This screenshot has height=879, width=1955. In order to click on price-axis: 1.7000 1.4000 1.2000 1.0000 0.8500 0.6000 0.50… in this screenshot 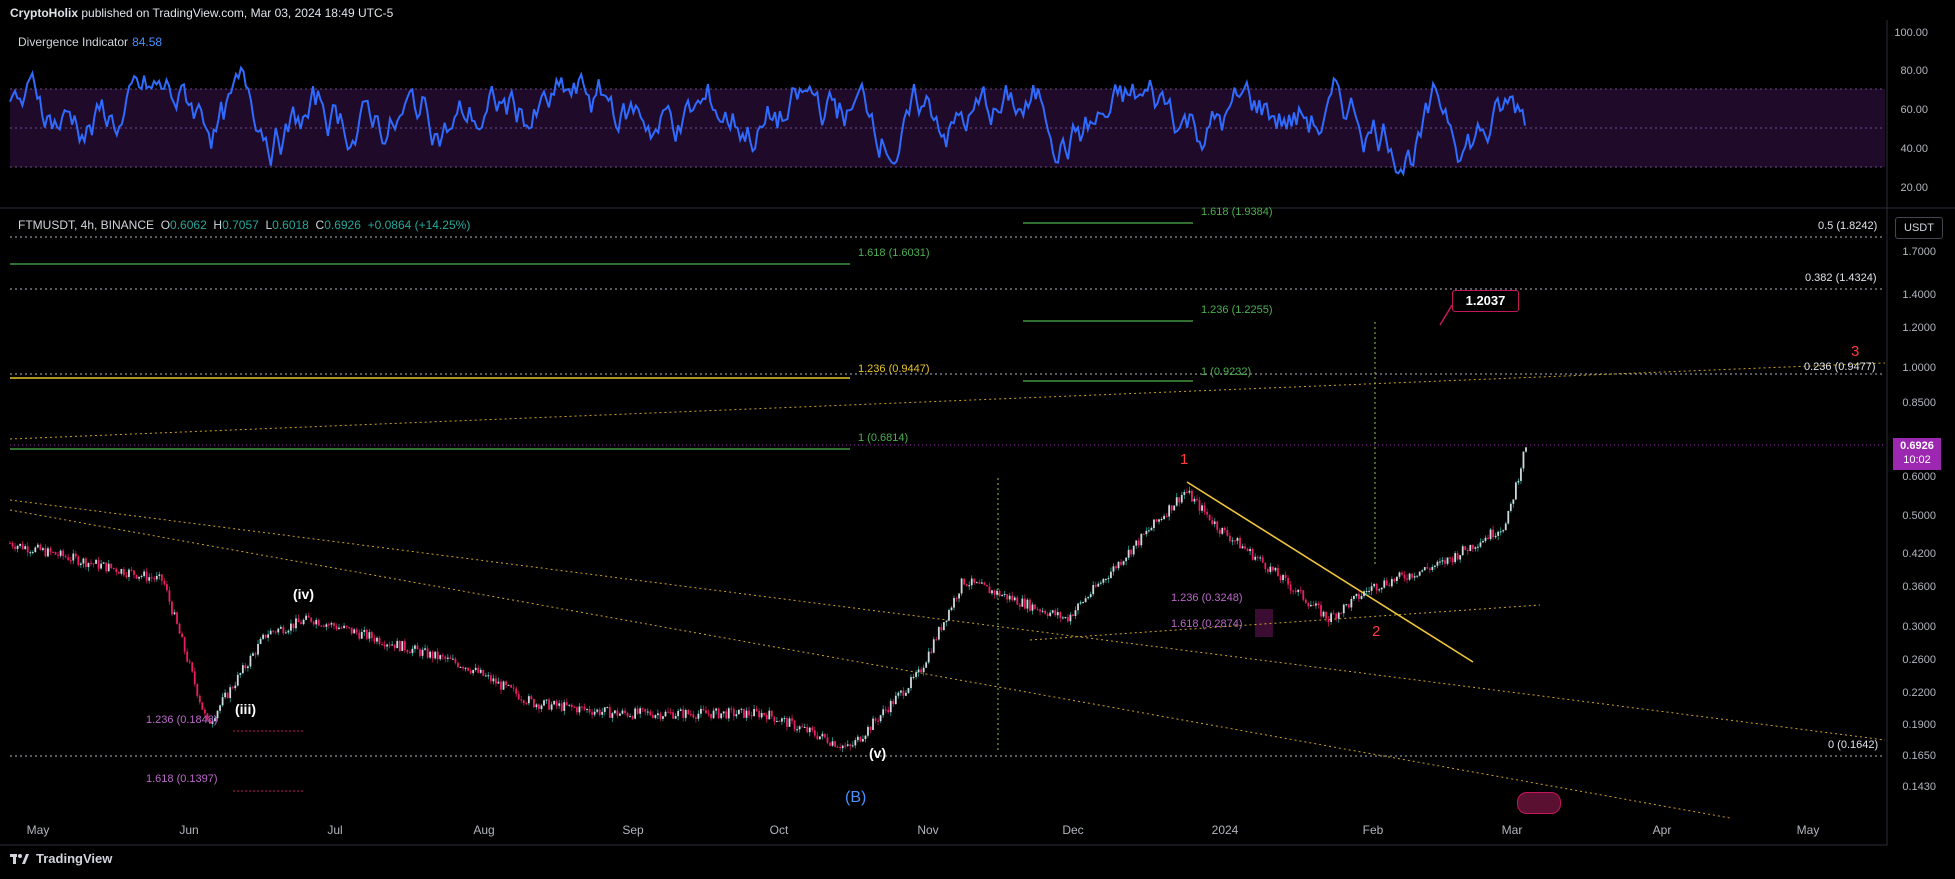, I will do `click(1919, 519)`.